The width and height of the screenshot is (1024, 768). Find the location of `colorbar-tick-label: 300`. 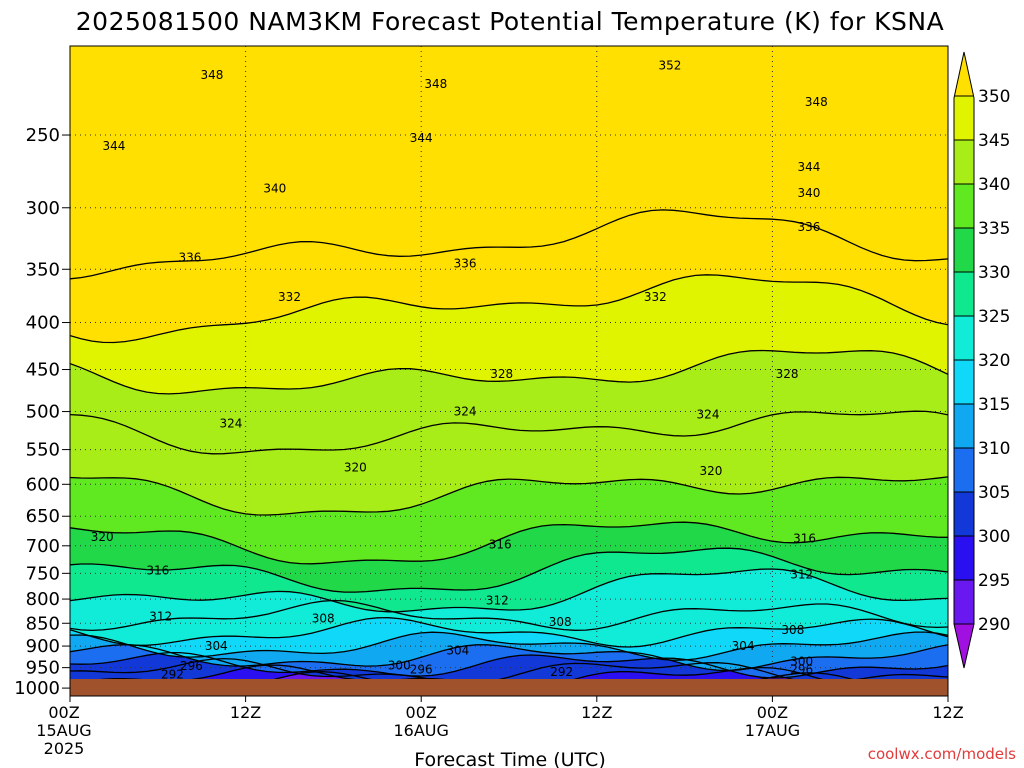

colorbar-tick-label: 300 is located at coordinates (994, 537).